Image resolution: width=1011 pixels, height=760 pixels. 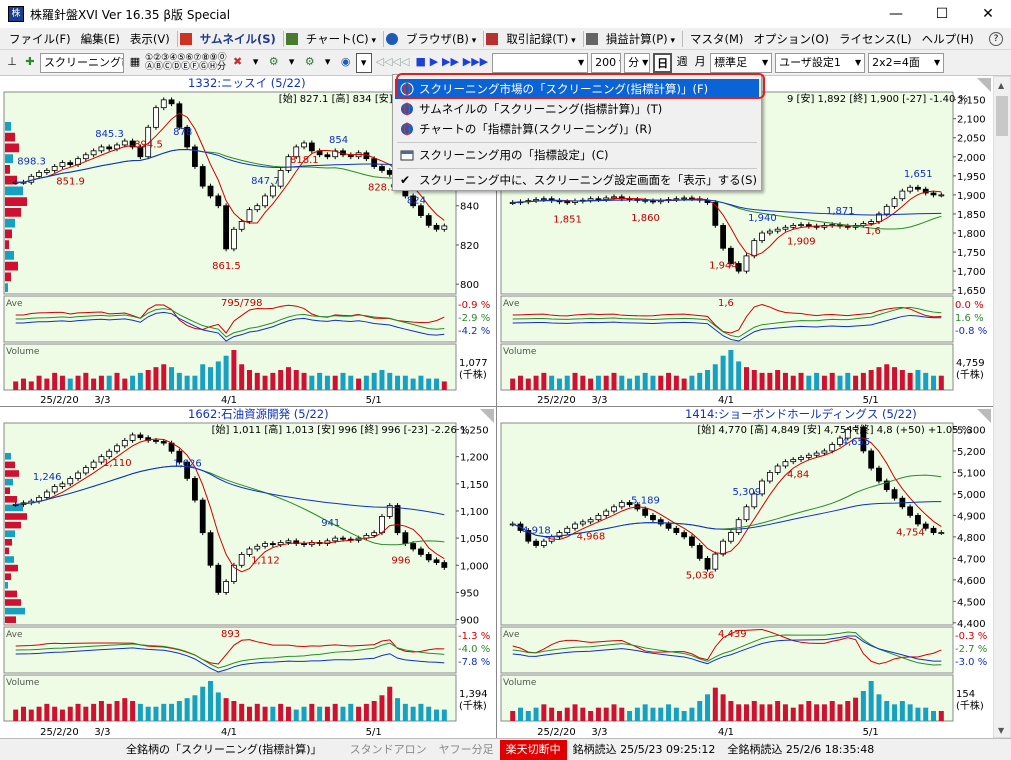 I want to click on menu-item-screening-market: スクリーニング市場の「スクリーニング(指標計算)」(F), so click(x=577, y=89).